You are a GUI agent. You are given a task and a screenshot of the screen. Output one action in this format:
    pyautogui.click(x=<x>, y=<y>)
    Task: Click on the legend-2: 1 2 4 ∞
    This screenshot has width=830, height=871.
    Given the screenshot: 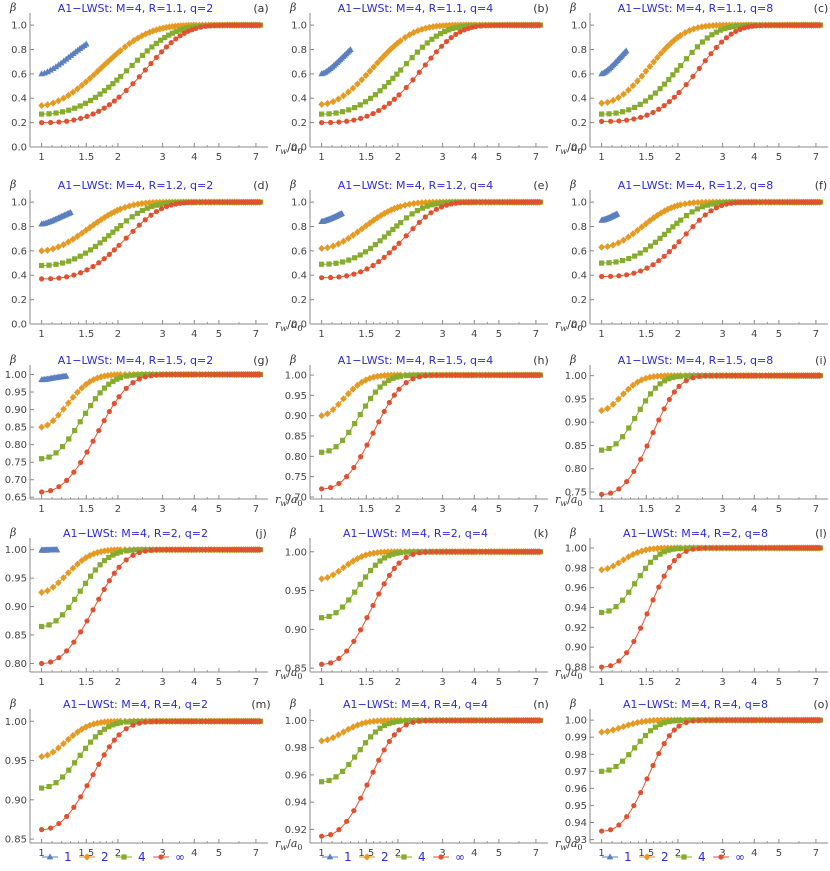 What is the action you would take?
    pyautogui.click(x=393, y=857)
    